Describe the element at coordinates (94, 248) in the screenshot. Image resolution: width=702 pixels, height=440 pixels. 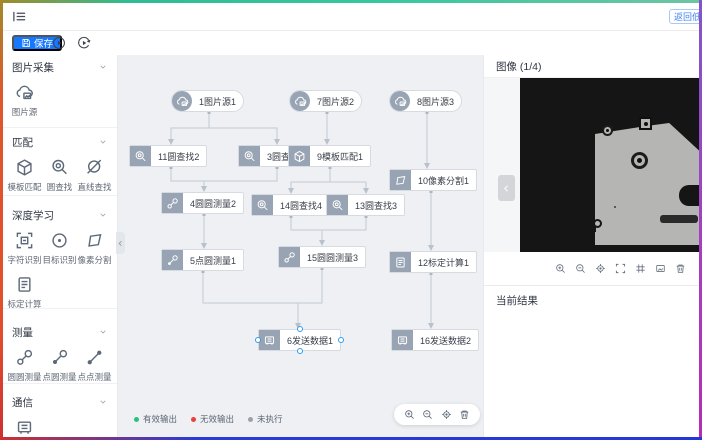
I see `sidebar-item-pixel-segment: 像素分割` at that location.